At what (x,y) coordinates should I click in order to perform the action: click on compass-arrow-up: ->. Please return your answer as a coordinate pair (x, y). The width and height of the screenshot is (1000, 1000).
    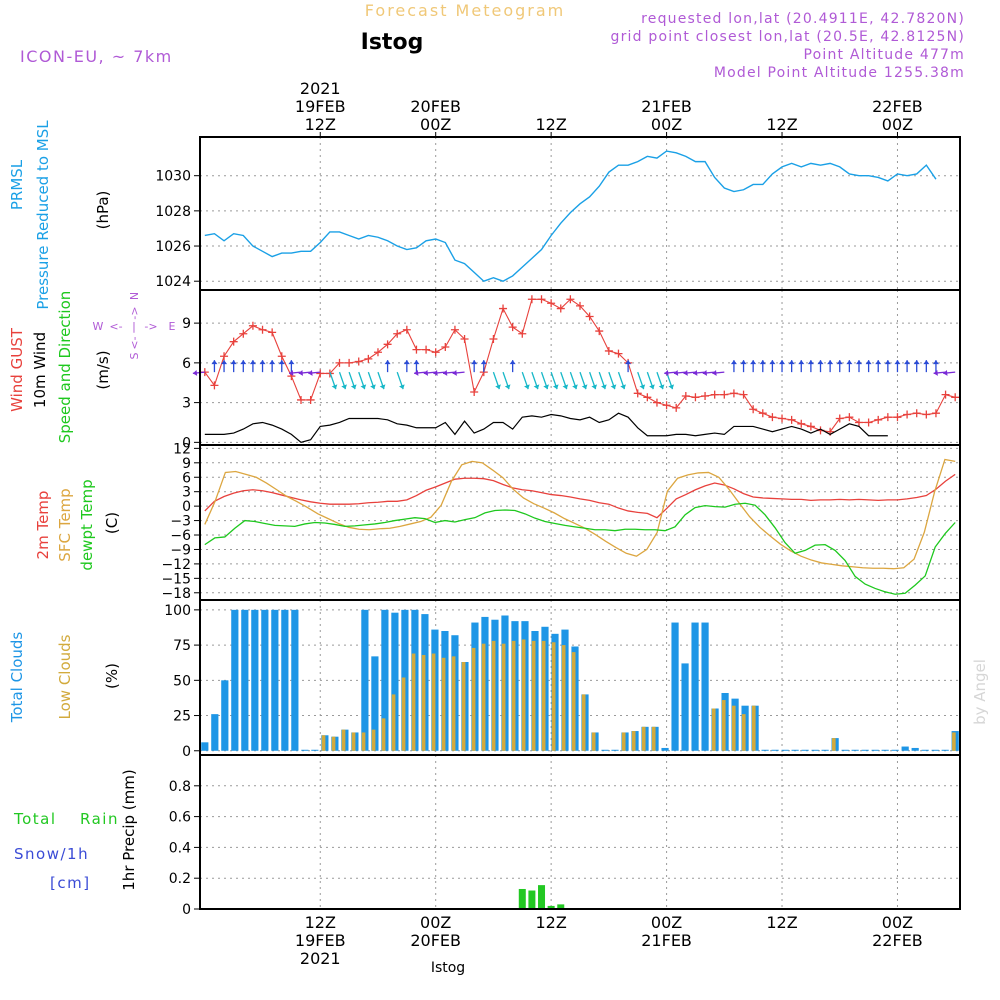
    Looking at the image, I should click on (134, 312).